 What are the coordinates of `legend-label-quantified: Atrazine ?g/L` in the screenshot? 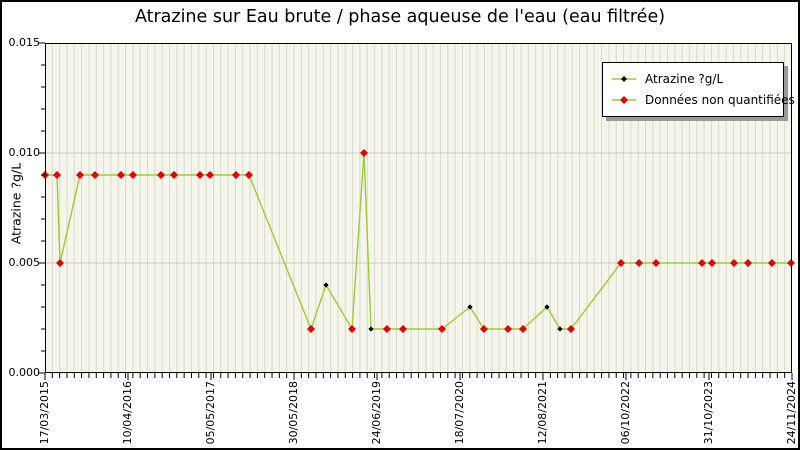 It's located at (684, 78).